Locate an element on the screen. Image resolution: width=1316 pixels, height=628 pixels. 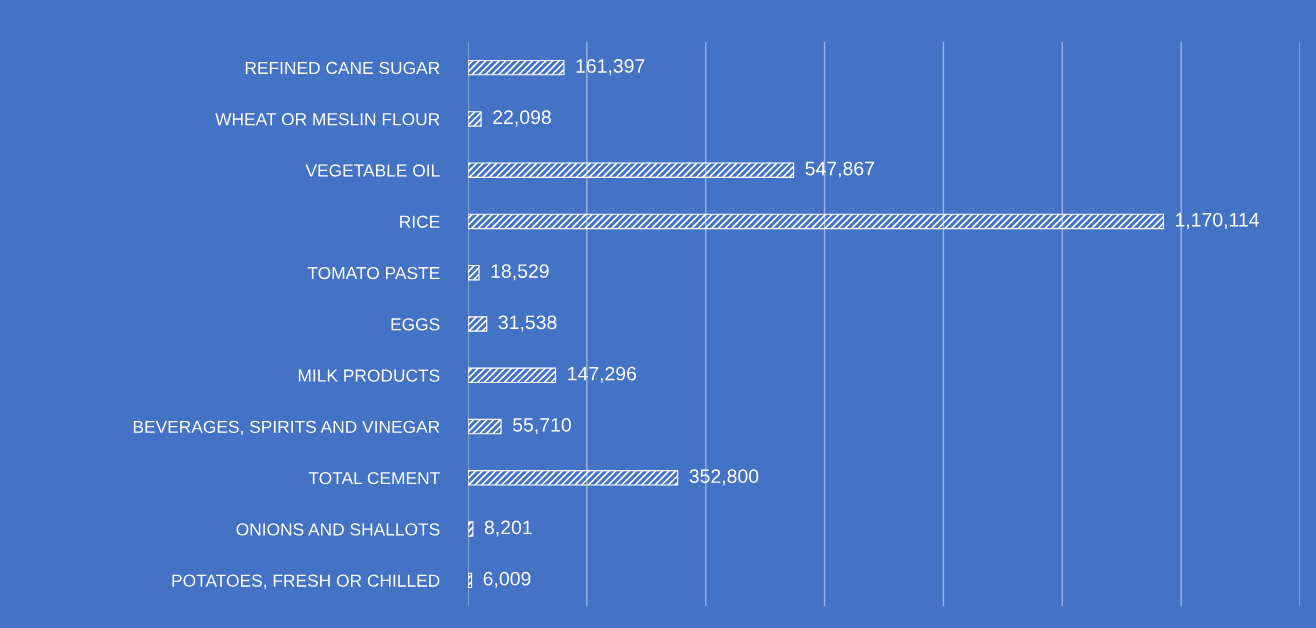
data-label: 55,710 is located at coordinates (542, 426).